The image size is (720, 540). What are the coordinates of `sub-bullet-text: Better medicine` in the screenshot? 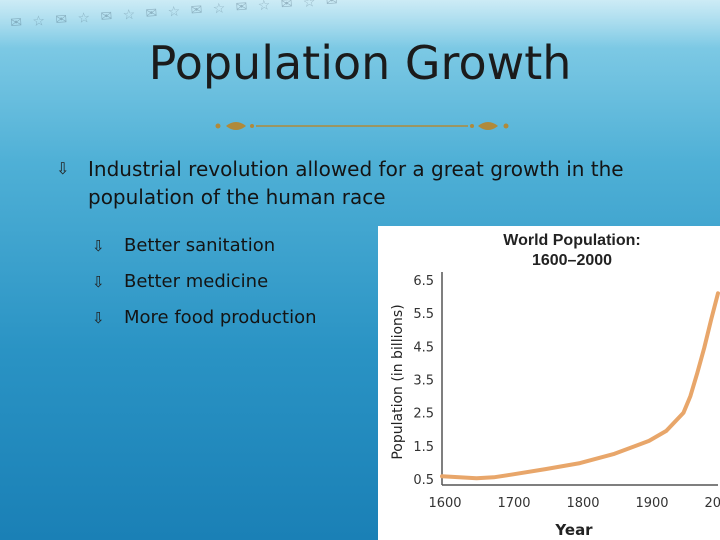 It's located at (196, 281).